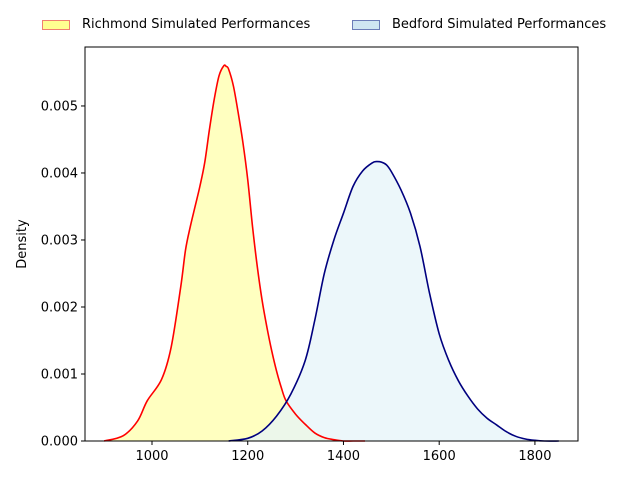  I want to click on legend-item-bedford: Bedford Simulated Performances, so click(479, 24).